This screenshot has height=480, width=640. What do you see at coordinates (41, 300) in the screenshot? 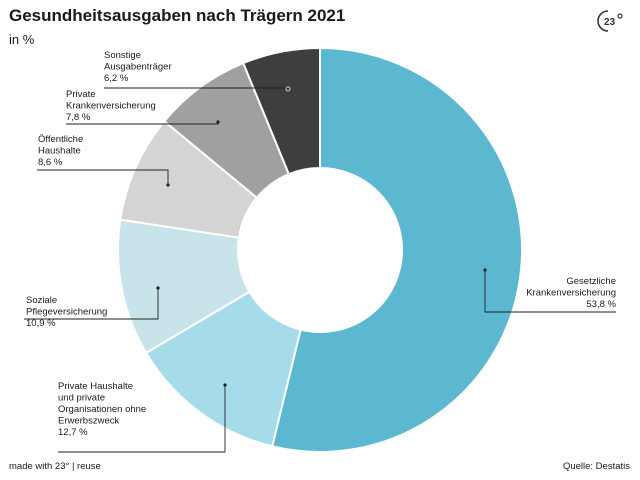
I see `slice-name-label: Soziale` at bounding box center [41, 300].